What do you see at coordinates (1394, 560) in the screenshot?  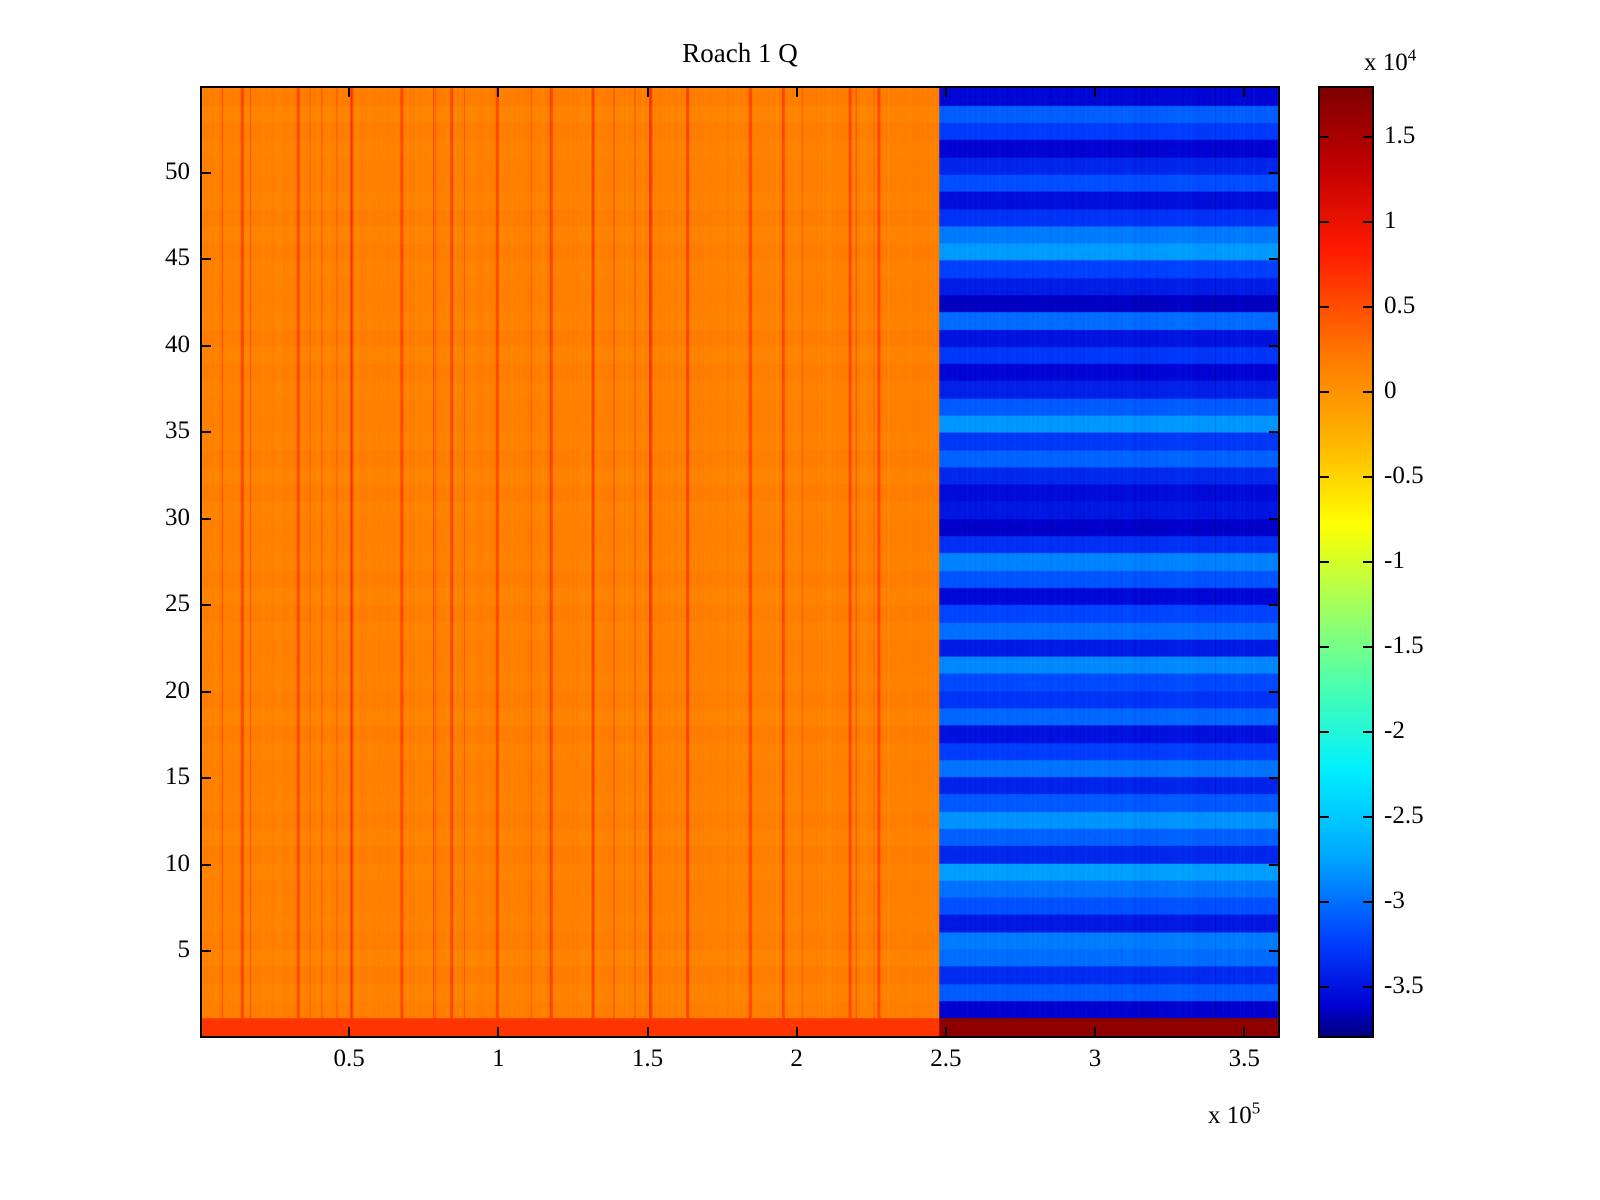 I see `colorbar-tick-label: -1` at bounding box center [1394, 560].